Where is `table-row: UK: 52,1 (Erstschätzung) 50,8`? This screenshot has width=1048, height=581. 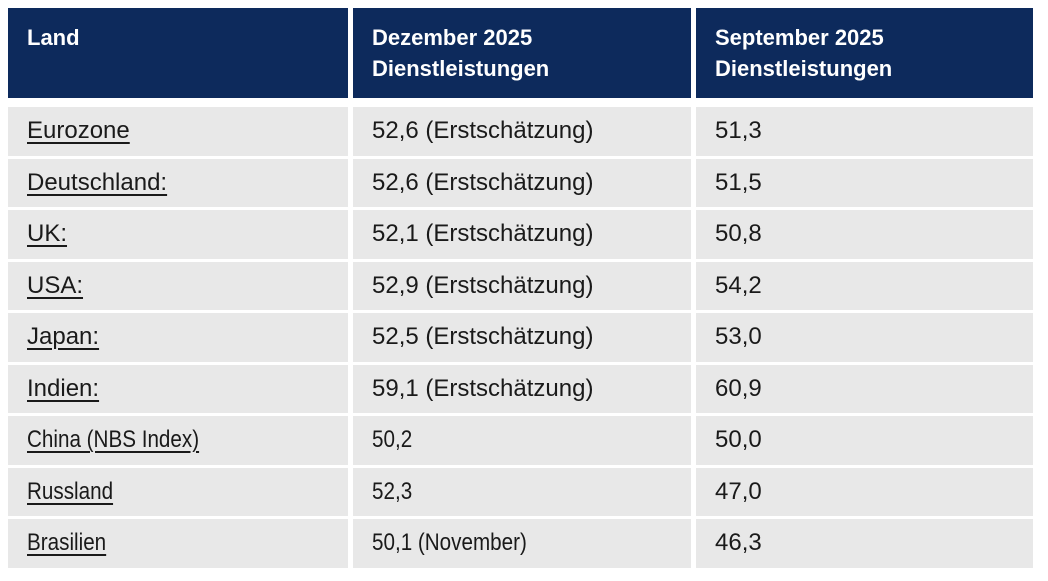 table-row: UK: 52,1 (Erstschätzung) 50,8 is located at coordinates (520, 234).